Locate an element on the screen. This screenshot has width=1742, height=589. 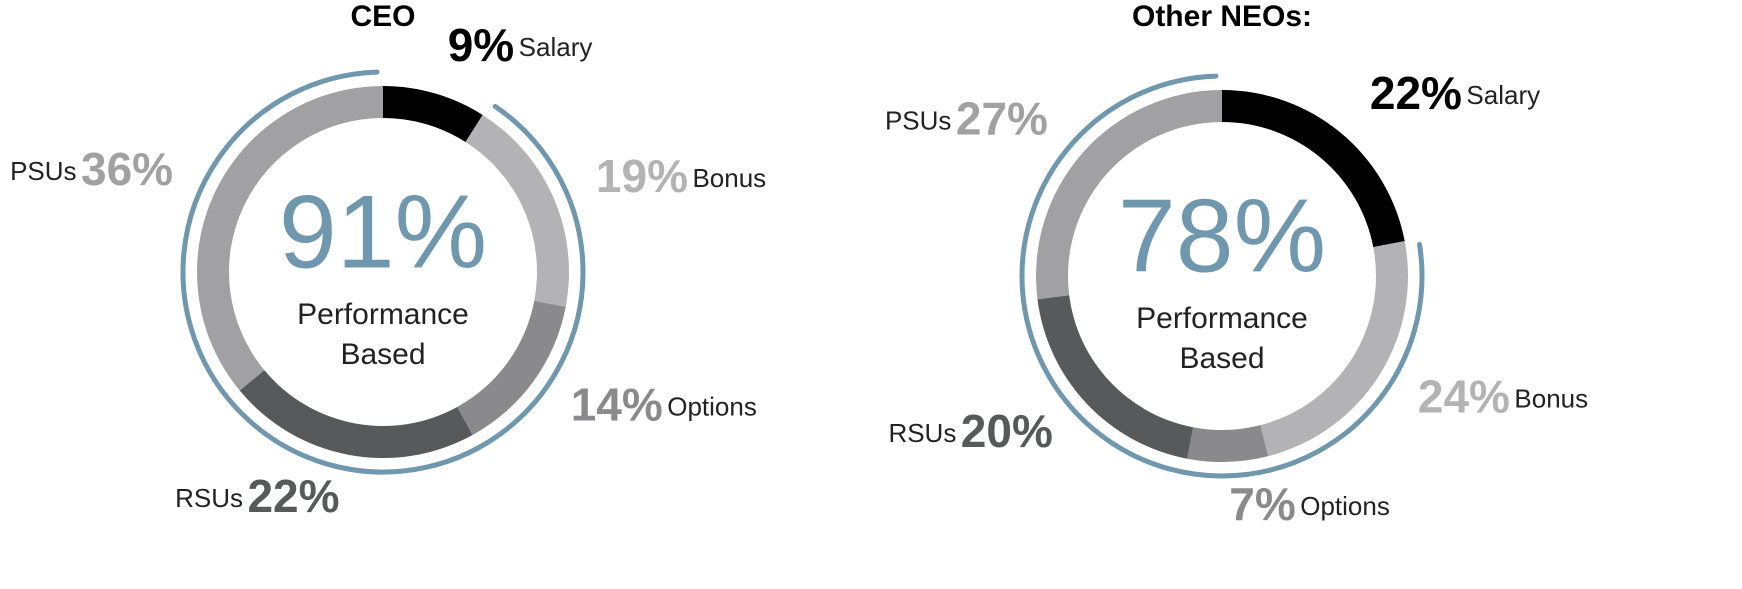
chart-title: CEO is located at coordinates (382, 16).